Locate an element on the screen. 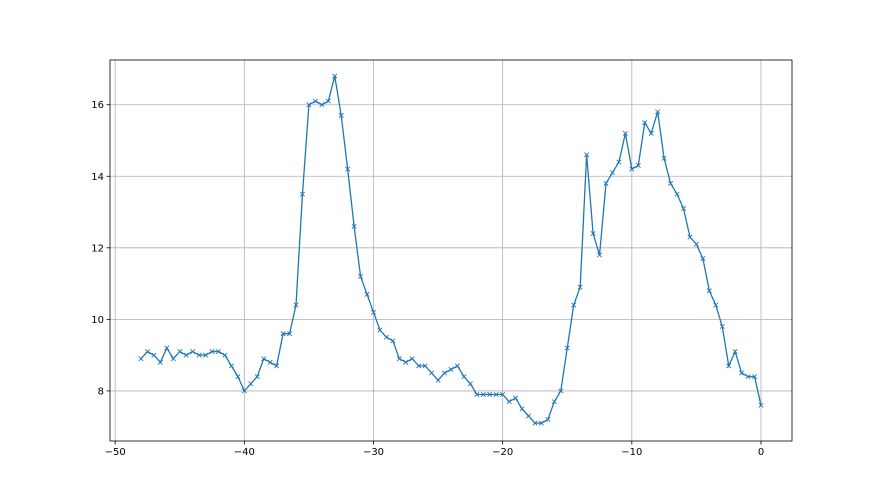 The image size is (880, 499). x-tick-label: −30 is located at coordinates (373, 452).